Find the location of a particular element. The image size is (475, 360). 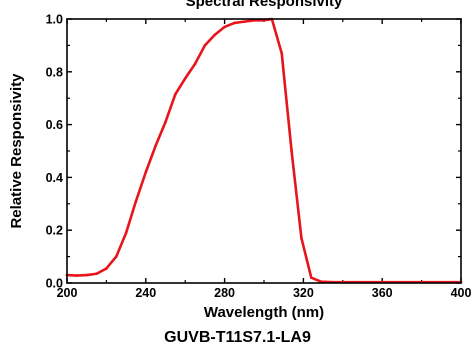

y-axis-title: Relative Responsivity is located at coordinates (16, 151).